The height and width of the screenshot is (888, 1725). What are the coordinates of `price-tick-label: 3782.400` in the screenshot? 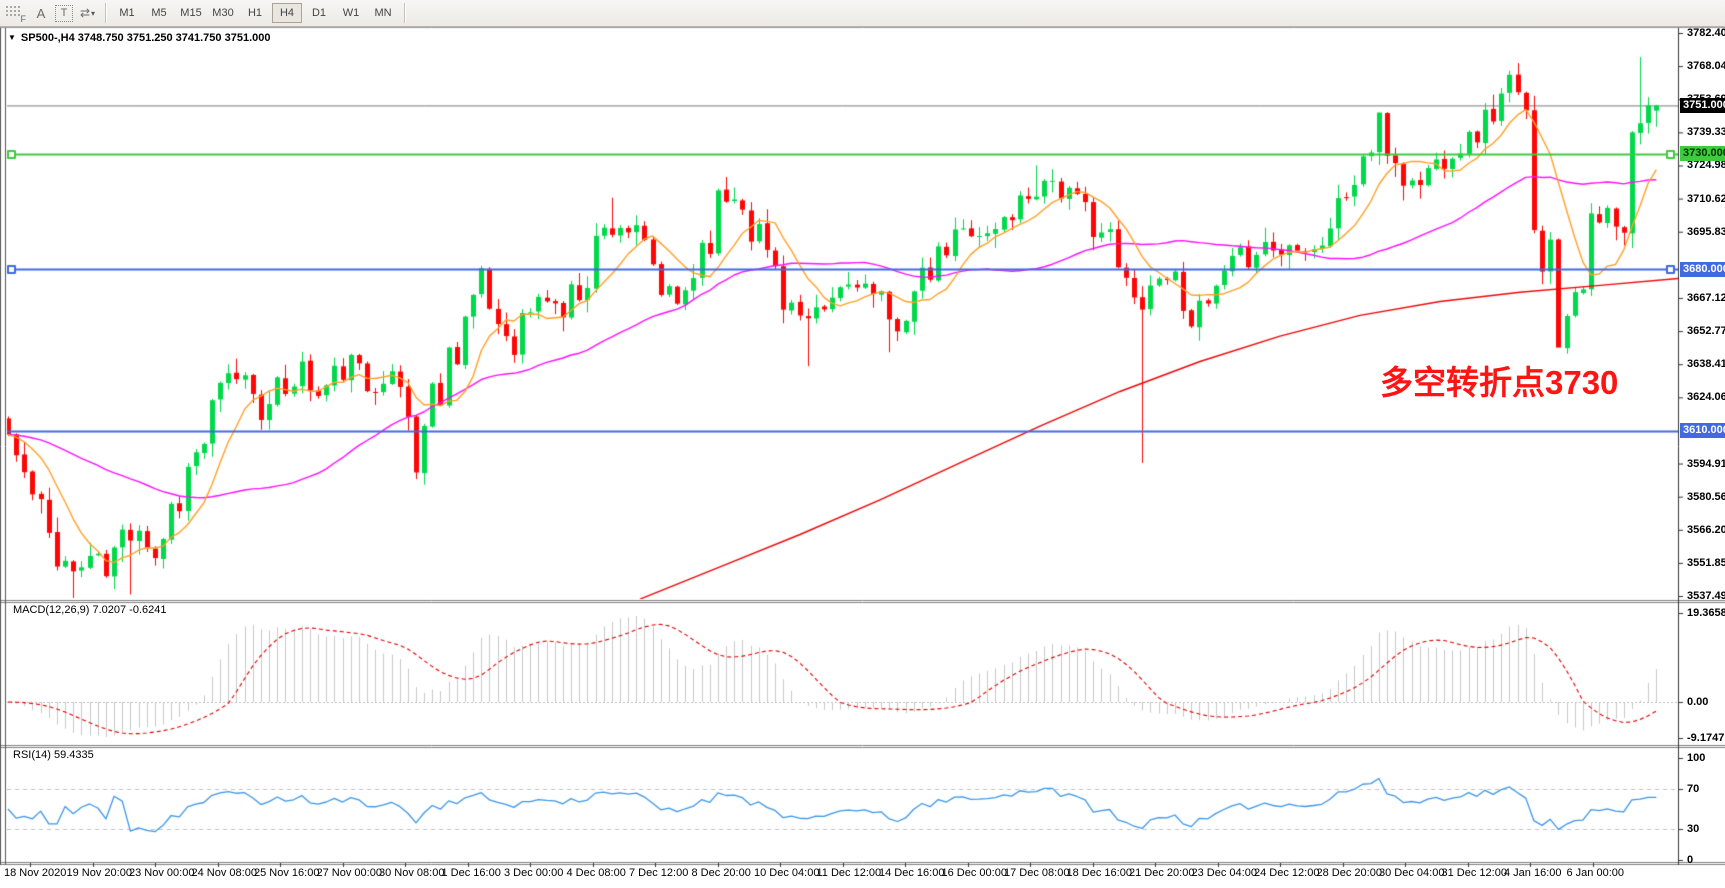 It's located at (1706, 33).